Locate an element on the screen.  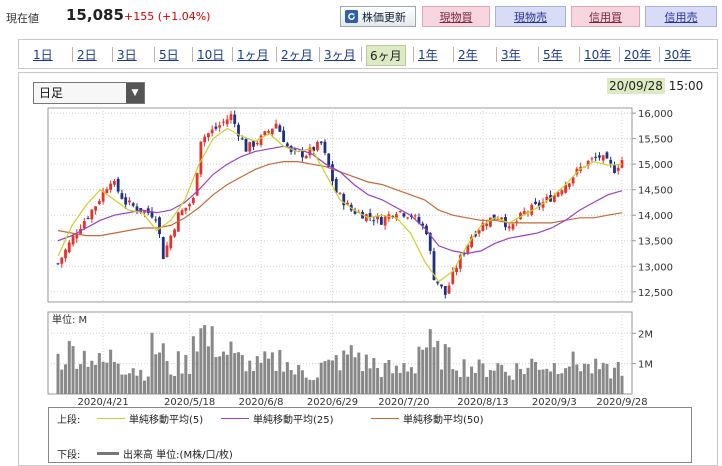
refresh-price-button: 株価更新 is located at coordinates (378, 16).